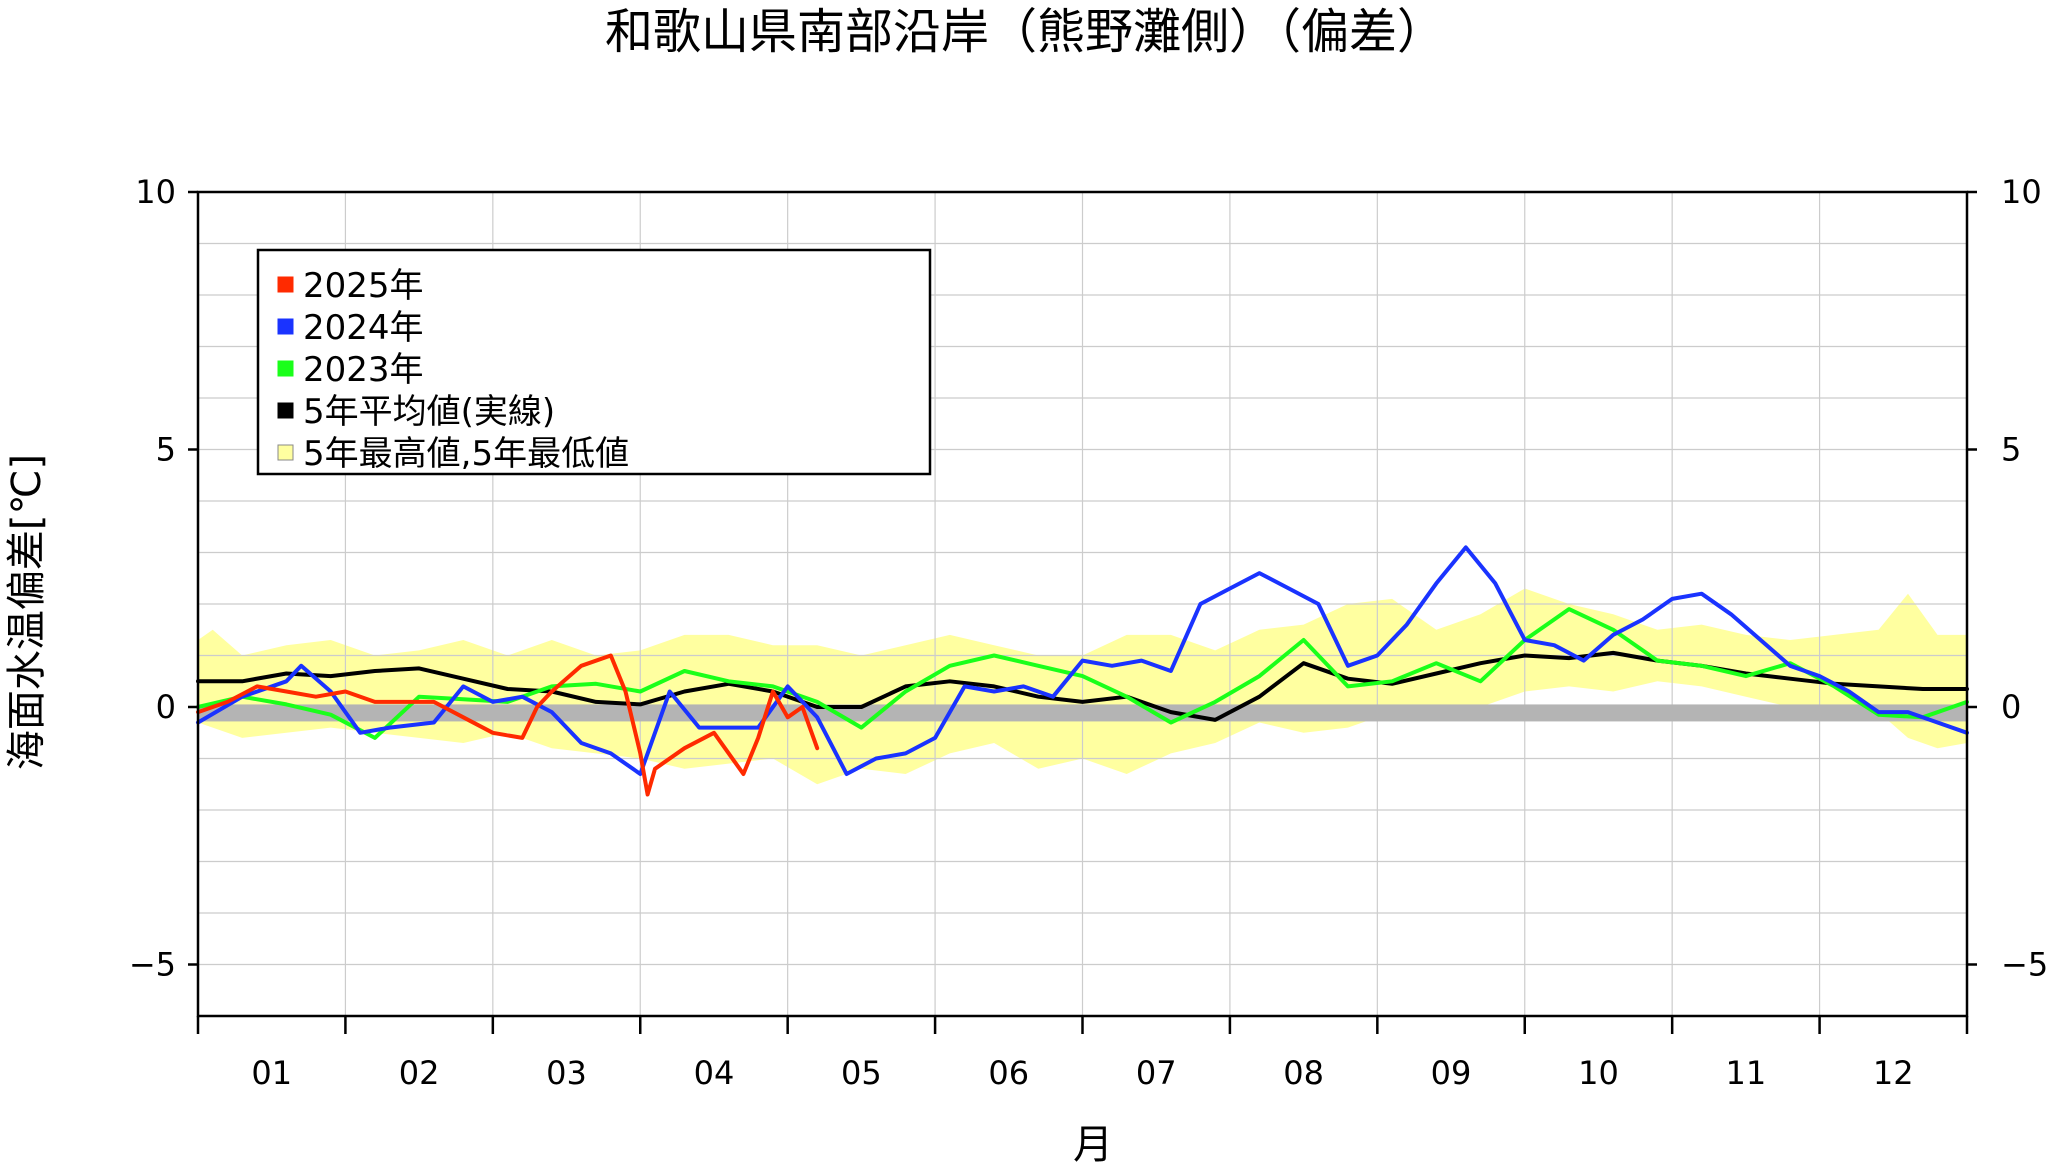 This screenshot has width=2051, height=1166. Describe the element at coordinates (1303, 1073) in the screenshot. I see `x-tick-label: 08` at that location.